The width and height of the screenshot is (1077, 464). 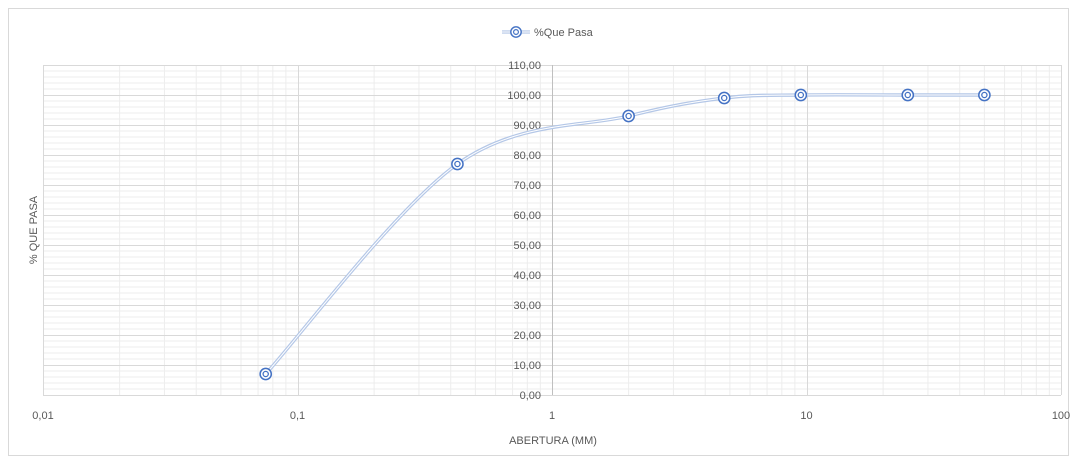 I want to click on y-tick-label: 70,00, so click(x=527, y=186).